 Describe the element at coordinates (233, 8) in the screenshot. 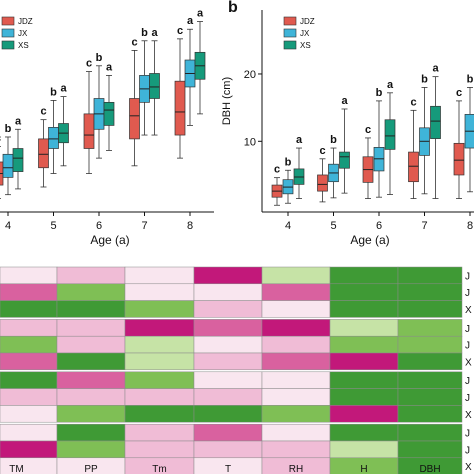

I see `panel-b-tag: b` at that location.